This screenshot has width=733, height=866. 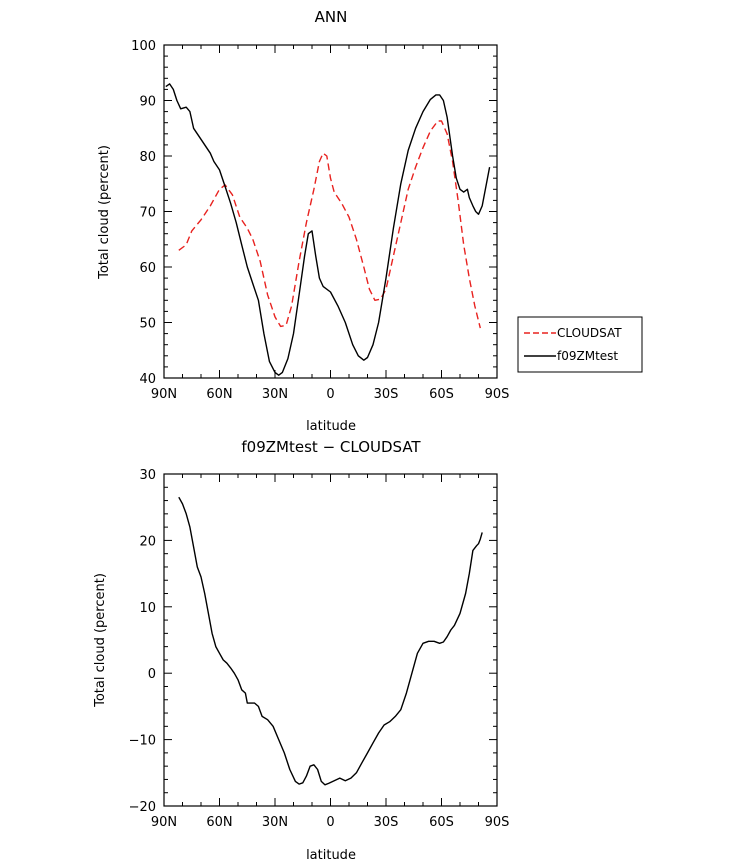 What do you see at coordinates (164, 394) in the screenshot?
I see `top-x-tick-label: 90N` at bounding box center [164, 394].